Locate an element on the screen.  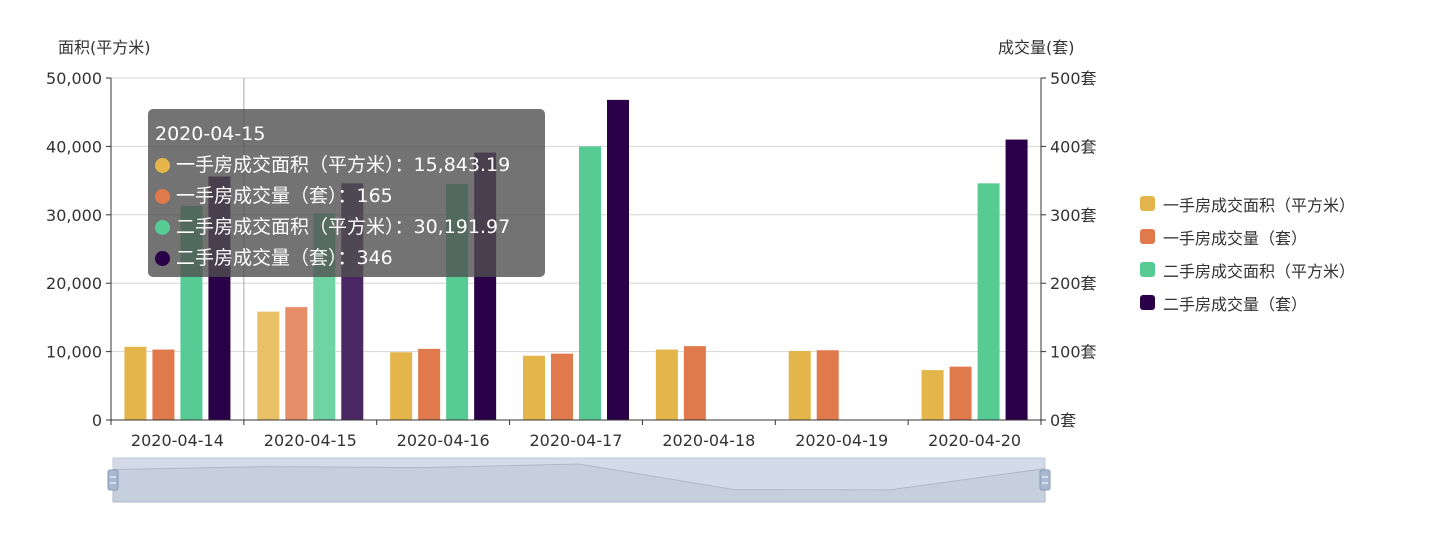
left-tick-label: 10,000 is located at coordinates (74, 352).